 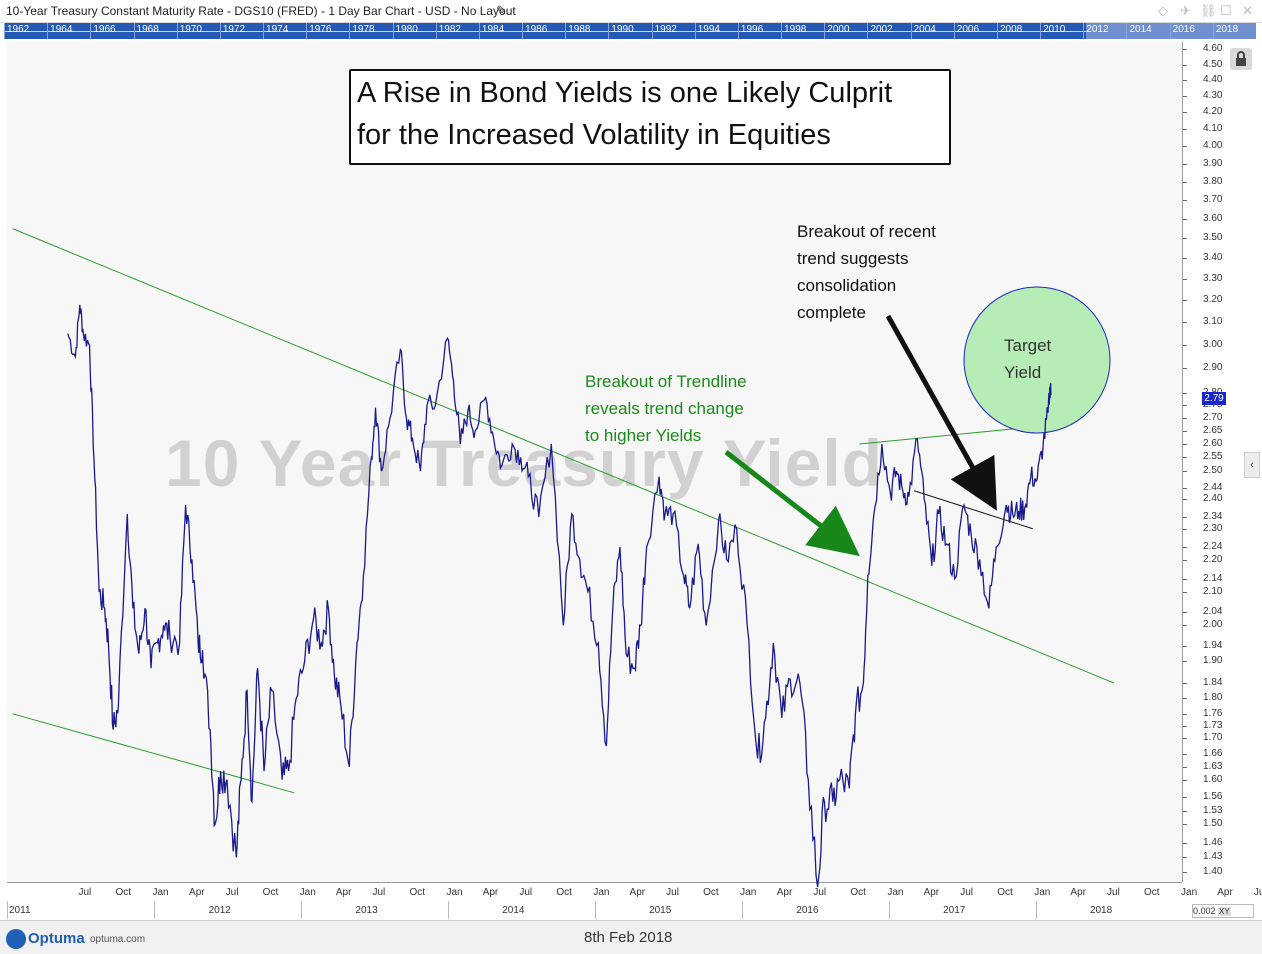 What do you see at coordinates (104, 29) in the screenshot?
I see `navigator-year-label: 1966` at bounding box center [104, 29].